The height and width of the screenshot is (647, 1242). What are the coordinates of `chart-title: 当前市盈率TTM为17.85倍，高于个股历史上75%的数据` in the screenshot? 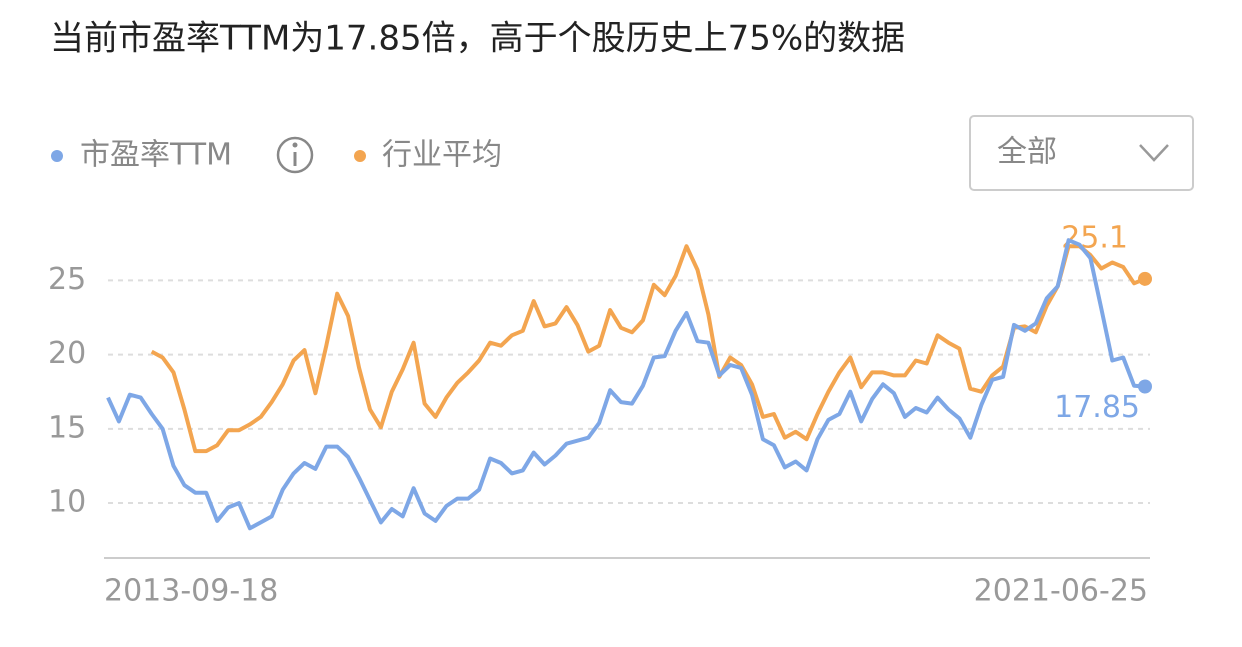 It's located at (477, 39).